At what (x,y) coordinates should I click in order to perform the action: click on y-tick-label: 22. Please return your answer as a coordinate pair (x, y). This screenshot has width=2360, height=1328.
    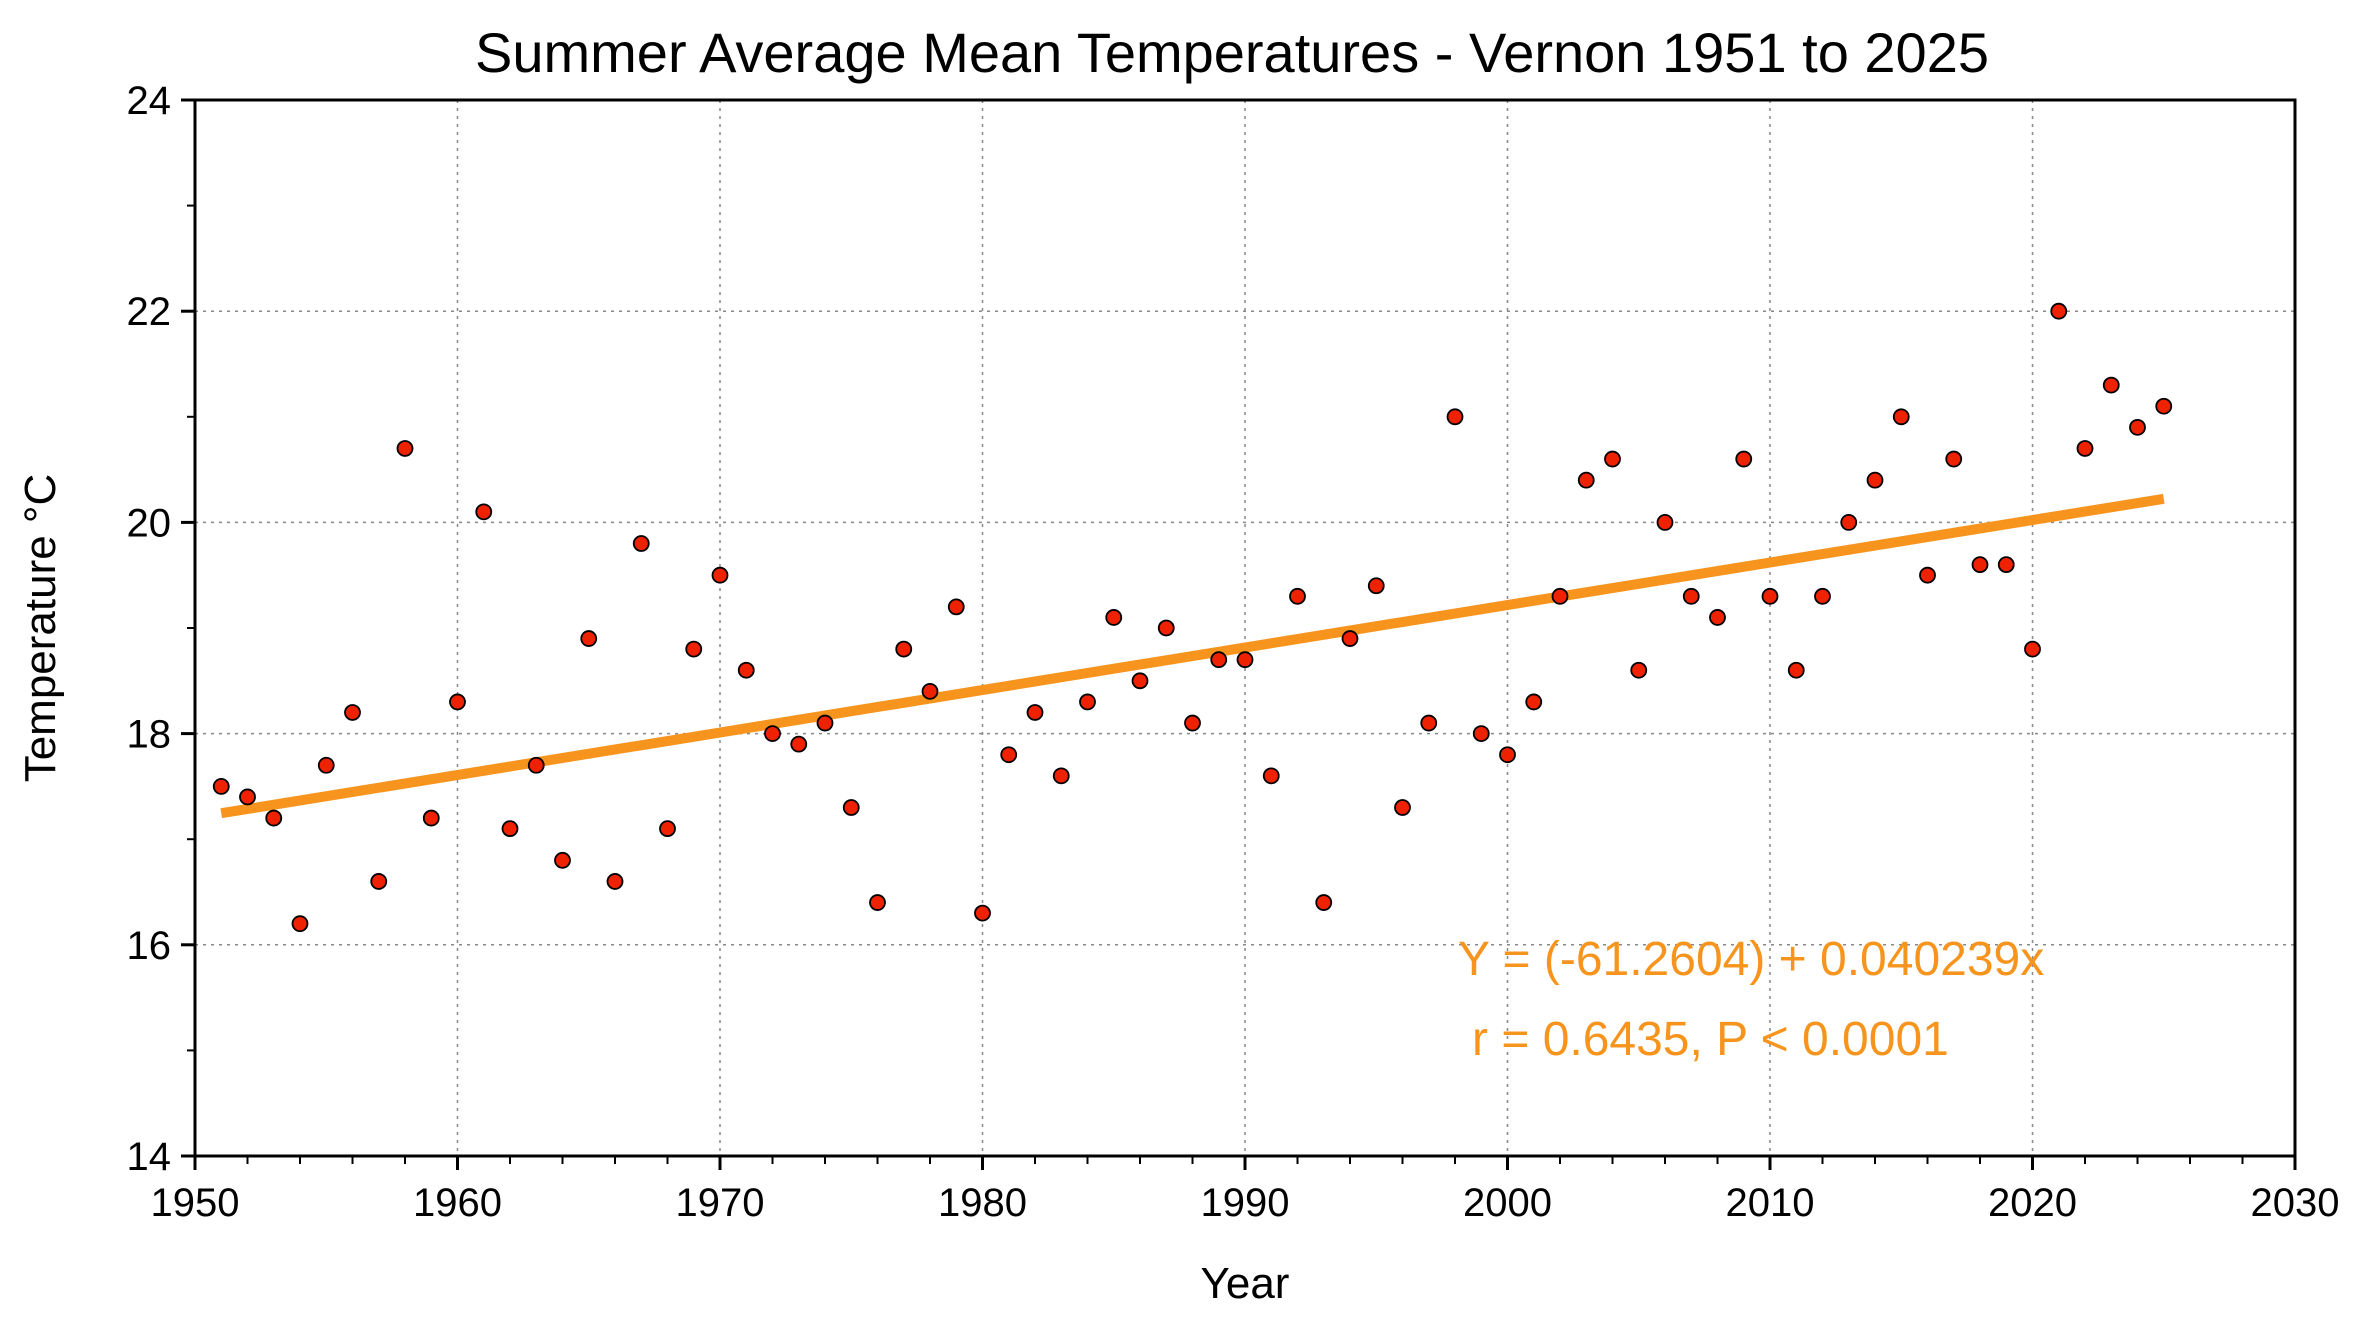
    Looking at the image, I should click on (149, 312).